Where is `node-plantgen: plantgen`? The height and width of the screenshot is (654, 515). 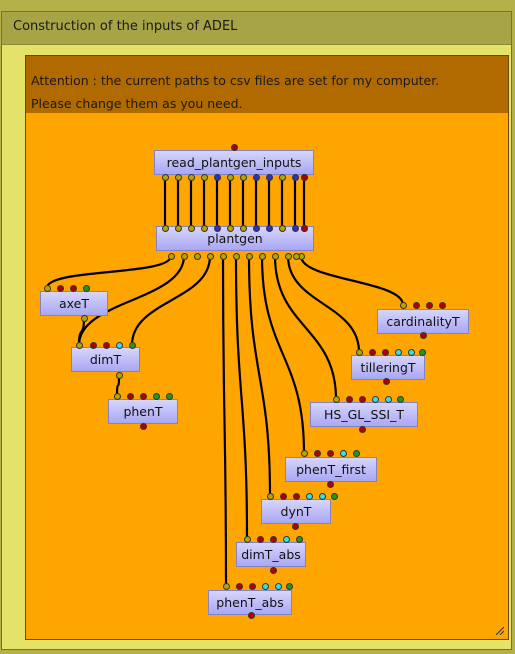
node-plantgen: plantgen is located at coordinates (235, 238).